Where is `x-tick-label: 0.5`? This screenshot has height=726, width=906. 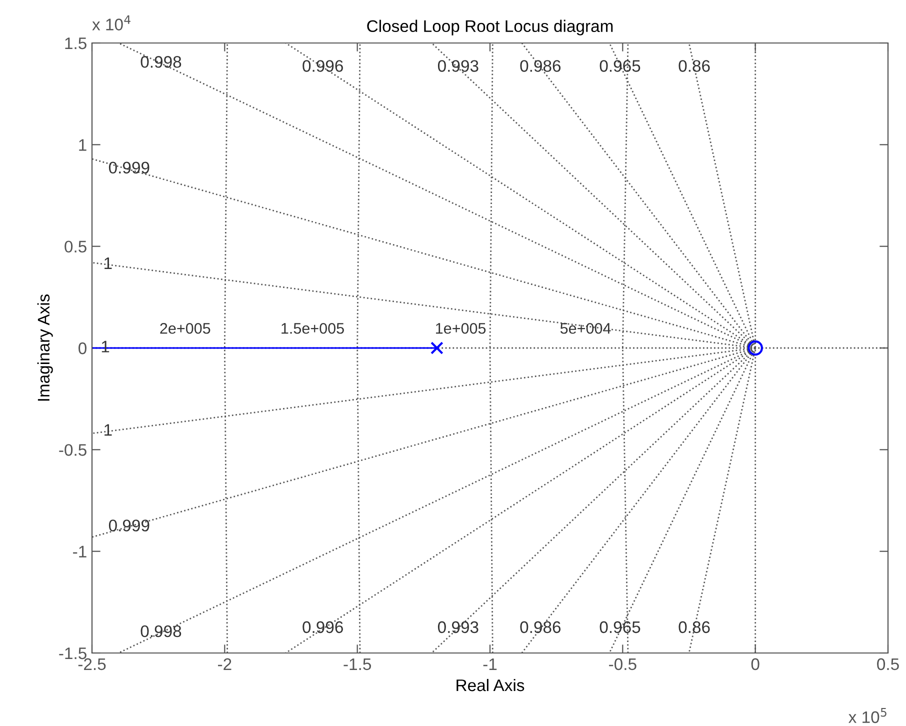 x-tick-label: 0.5 is located at coordinates (888, 664).